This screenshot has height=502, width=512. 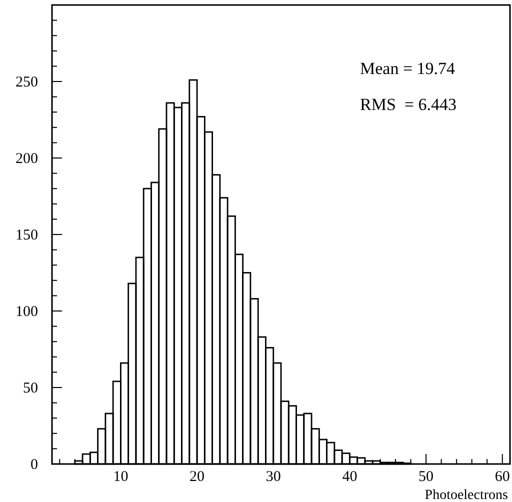 I want to click on y-tick-label: 0, so click(x=34, y=465).